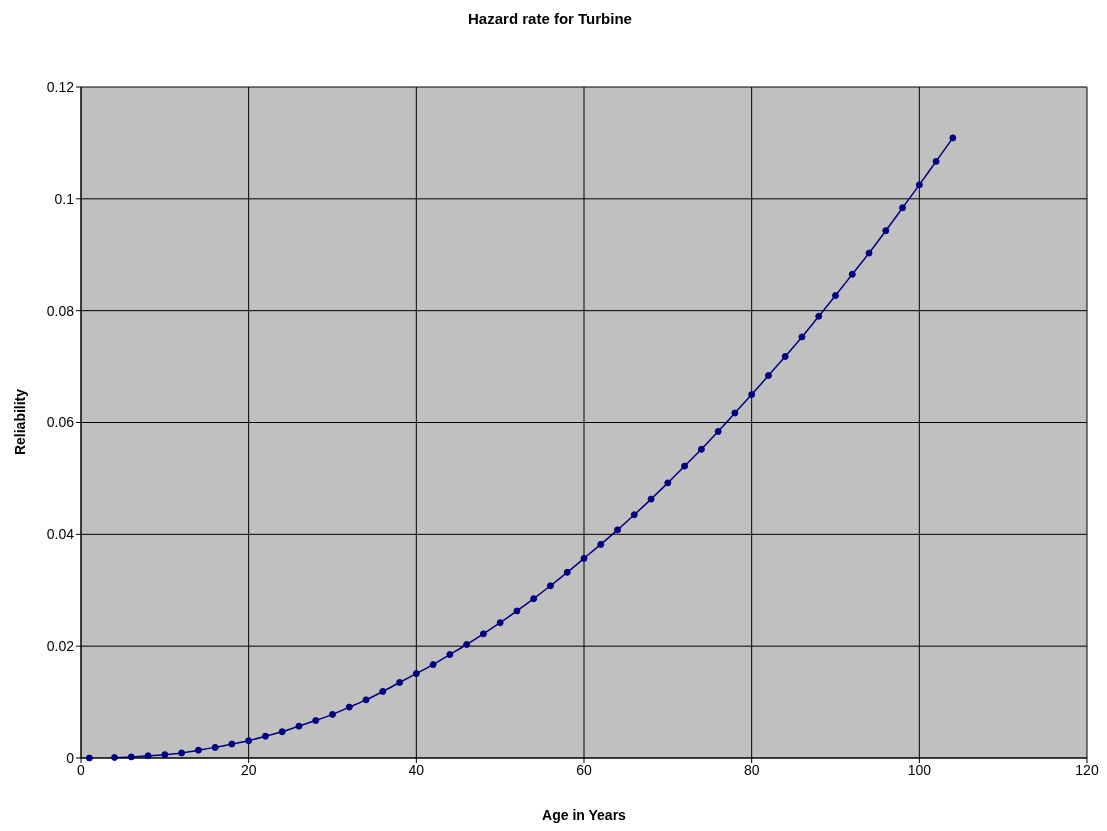 This screenshot has width=1107, height=831. I want to click on y-tick-label: 0.06, so click(60, 422).